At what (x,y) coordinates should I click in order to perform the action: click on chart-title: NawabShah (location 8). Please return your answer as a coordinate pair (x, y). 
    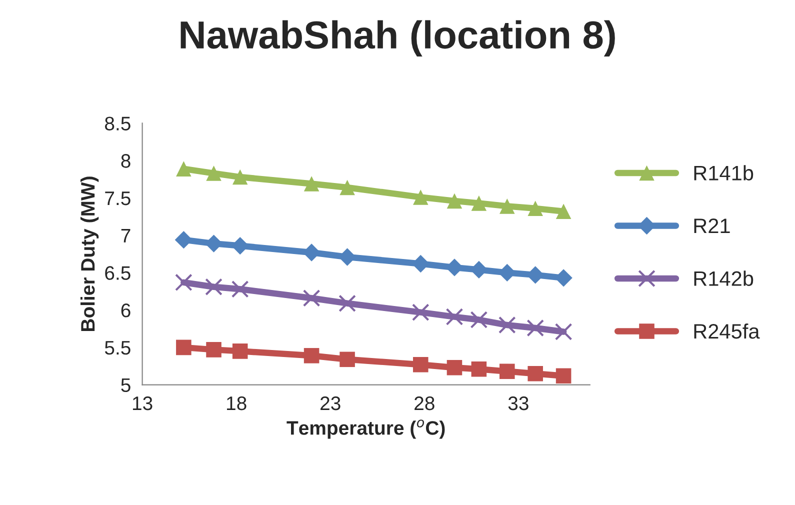
    Looking at the image, I should click on (397, 38).